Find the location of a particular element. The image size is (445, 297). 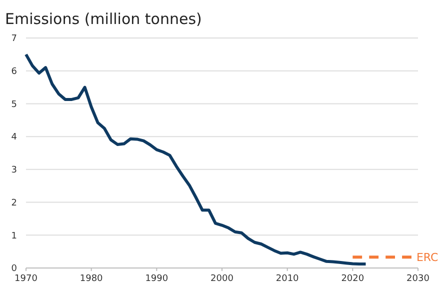

x-tick-label: 2010 is located at coordinates (288, 279).